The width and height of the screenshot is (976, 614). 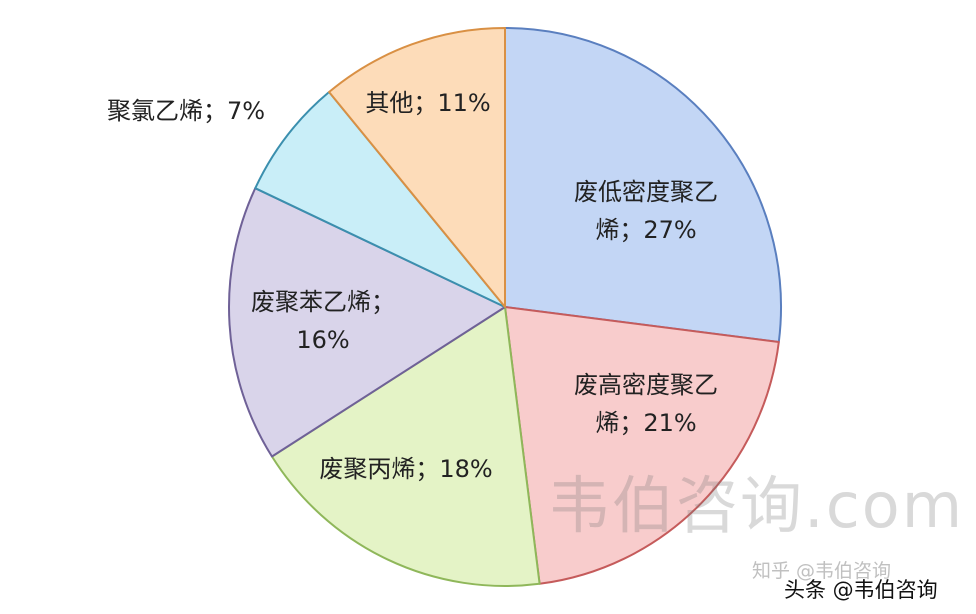 What do you see at coordinates (646, 211) in the screenshot?
I see `slice-label: 废低密度聚乙烯；27%` at bounding box center [646, 211].